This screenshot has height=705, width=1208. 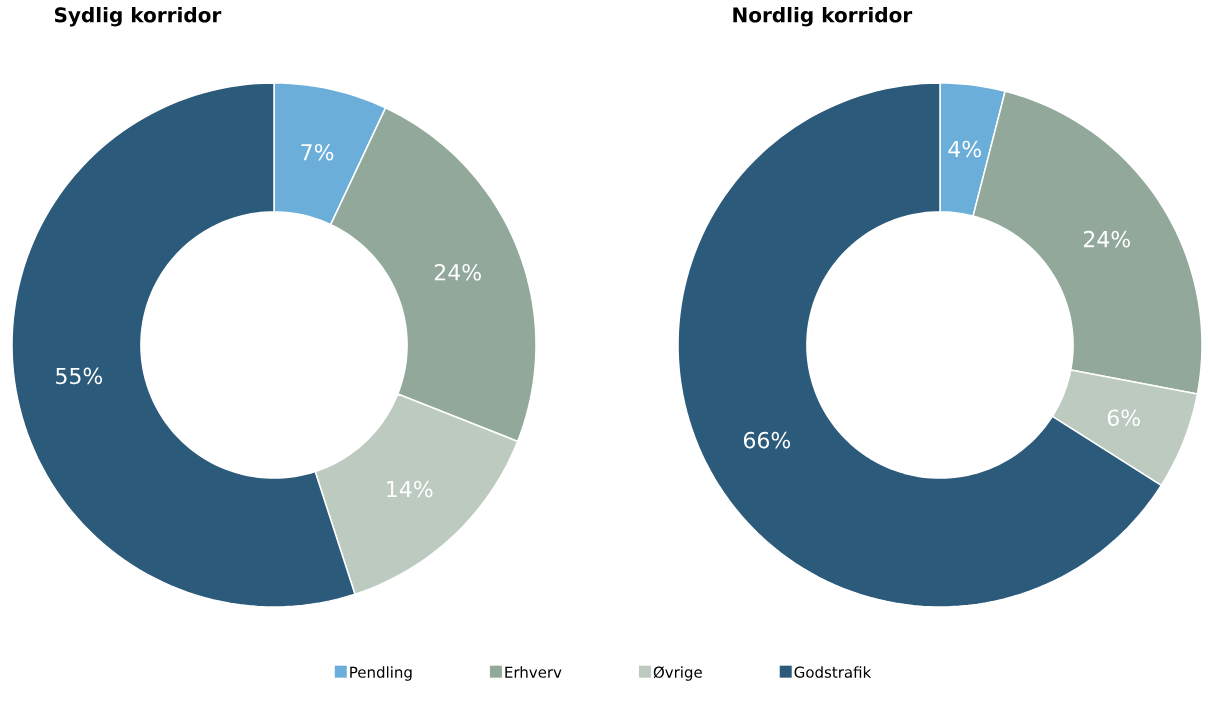 What do you see at coordinates (317, 152) in the screenshot?
I see `data-label: 7%` at bounding box center [317, 152].